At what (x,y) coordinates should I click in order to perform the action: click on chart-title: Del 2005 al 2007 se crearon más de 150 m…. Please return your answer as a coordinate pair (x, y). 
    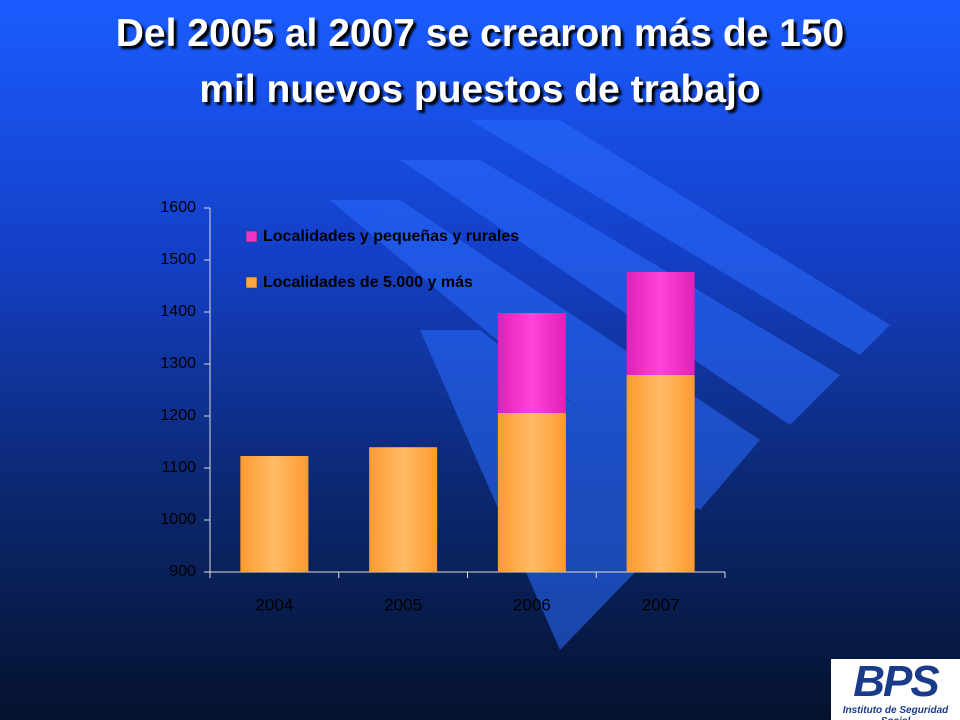
    Looking at the image, I should click on (480, 61).